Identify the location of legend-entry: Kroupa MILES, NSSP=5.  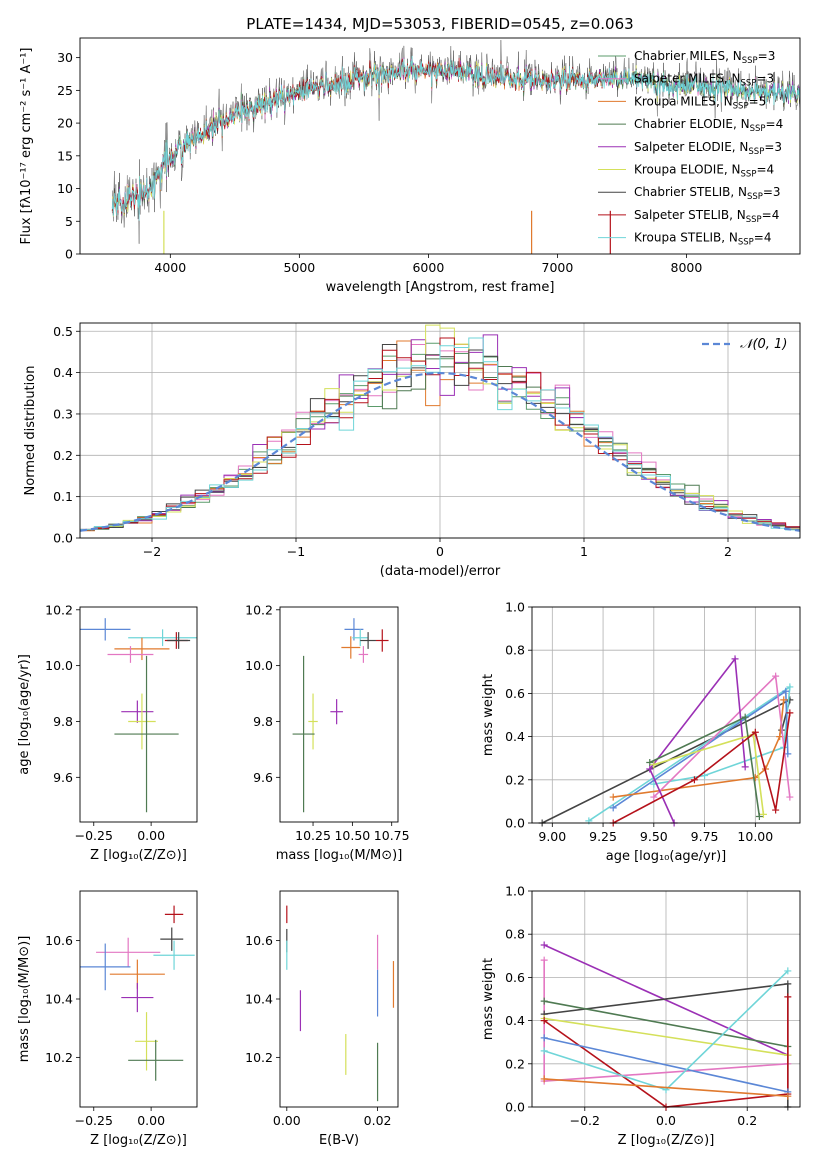
(700, 102).